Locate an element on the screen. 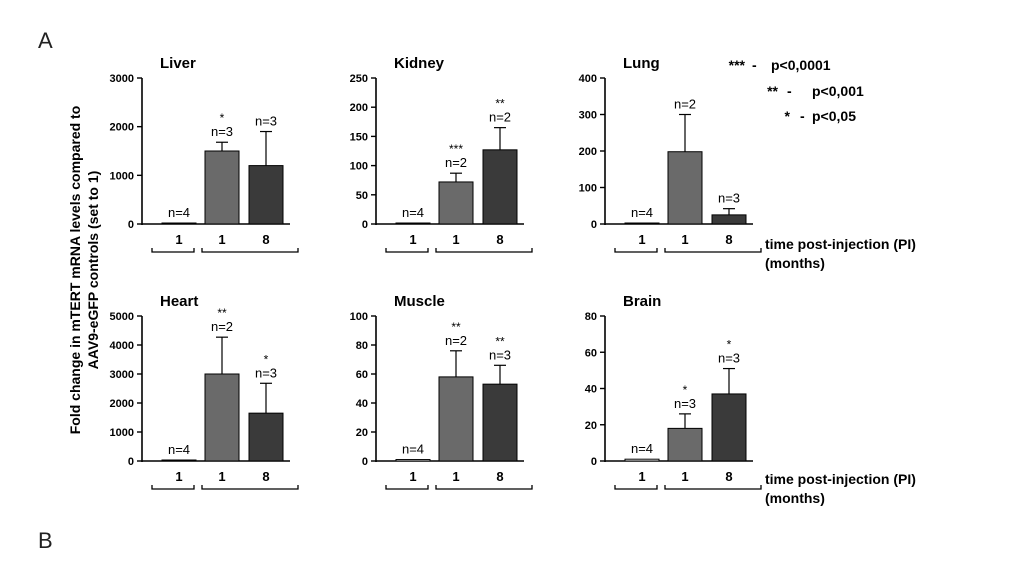 Image resolution: width=1030 pixels, height=572 pixels. y-tick-label: 400 is located at coordinates (588, 79).